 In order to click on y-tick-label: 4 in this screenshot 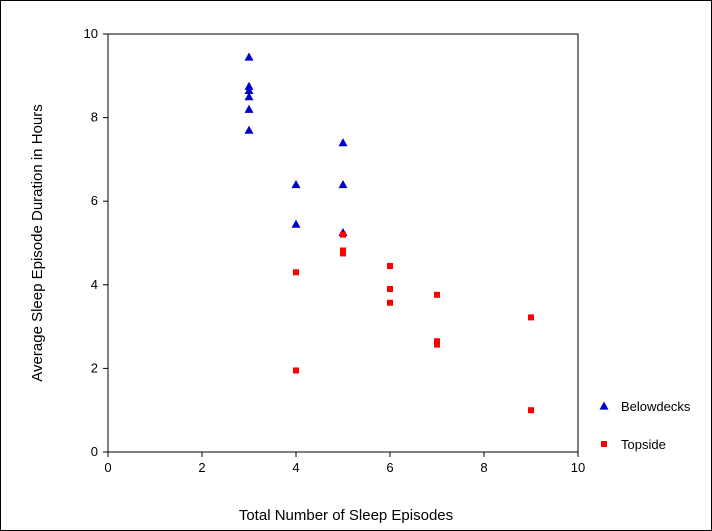, I will do `click(94, 284)`.